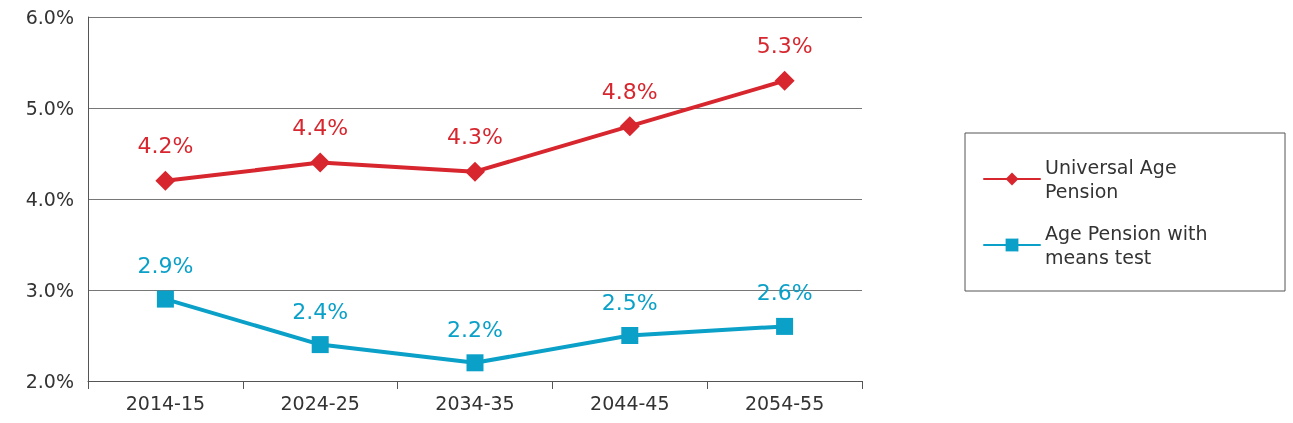 This screenshot has height=423, width=1293. What do you see at coordinates (49, 108) in the screenshot?
I see `y-tick-label: 5.0%` at bounding box center [49, 108].